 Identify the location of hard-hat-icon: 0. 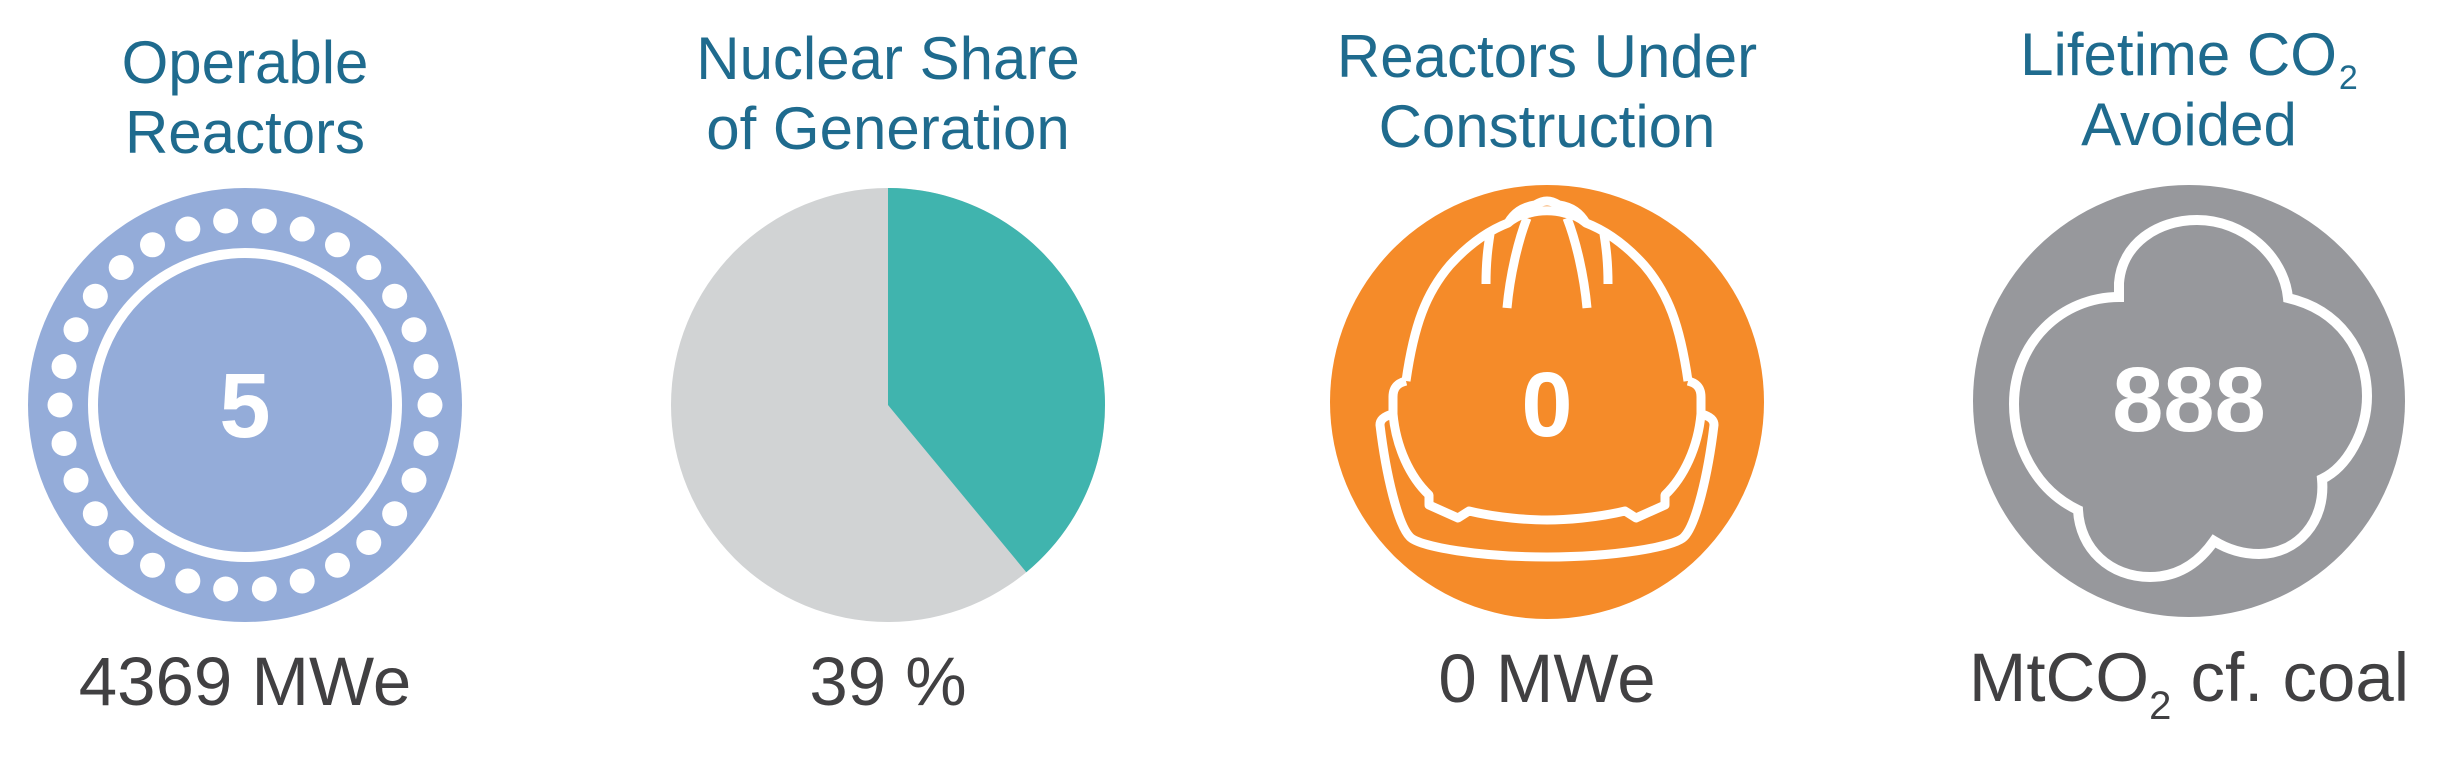
(1547, 402).